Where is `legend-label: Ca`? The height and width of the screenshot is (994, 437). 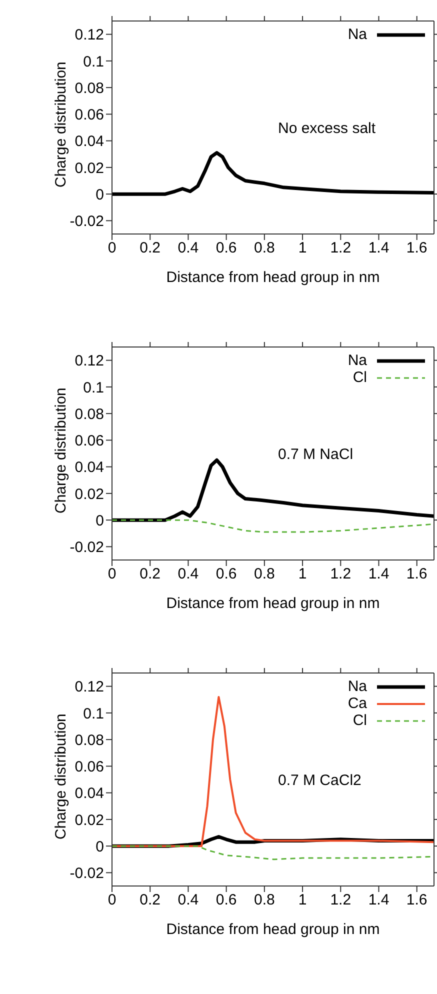
legend-label: Ca is located at coordinates (357, 703).